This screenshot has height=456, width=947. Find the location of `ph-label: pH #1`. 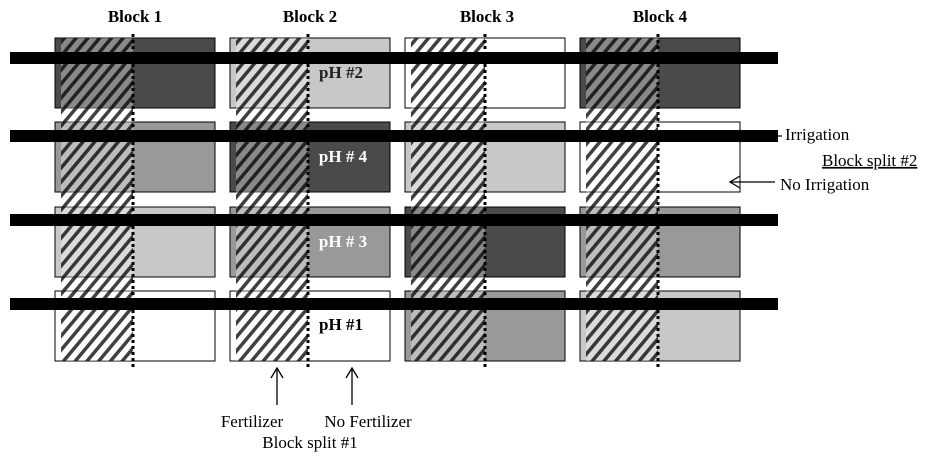

ph-label: pH #1 is located at coordinates (341, 324).